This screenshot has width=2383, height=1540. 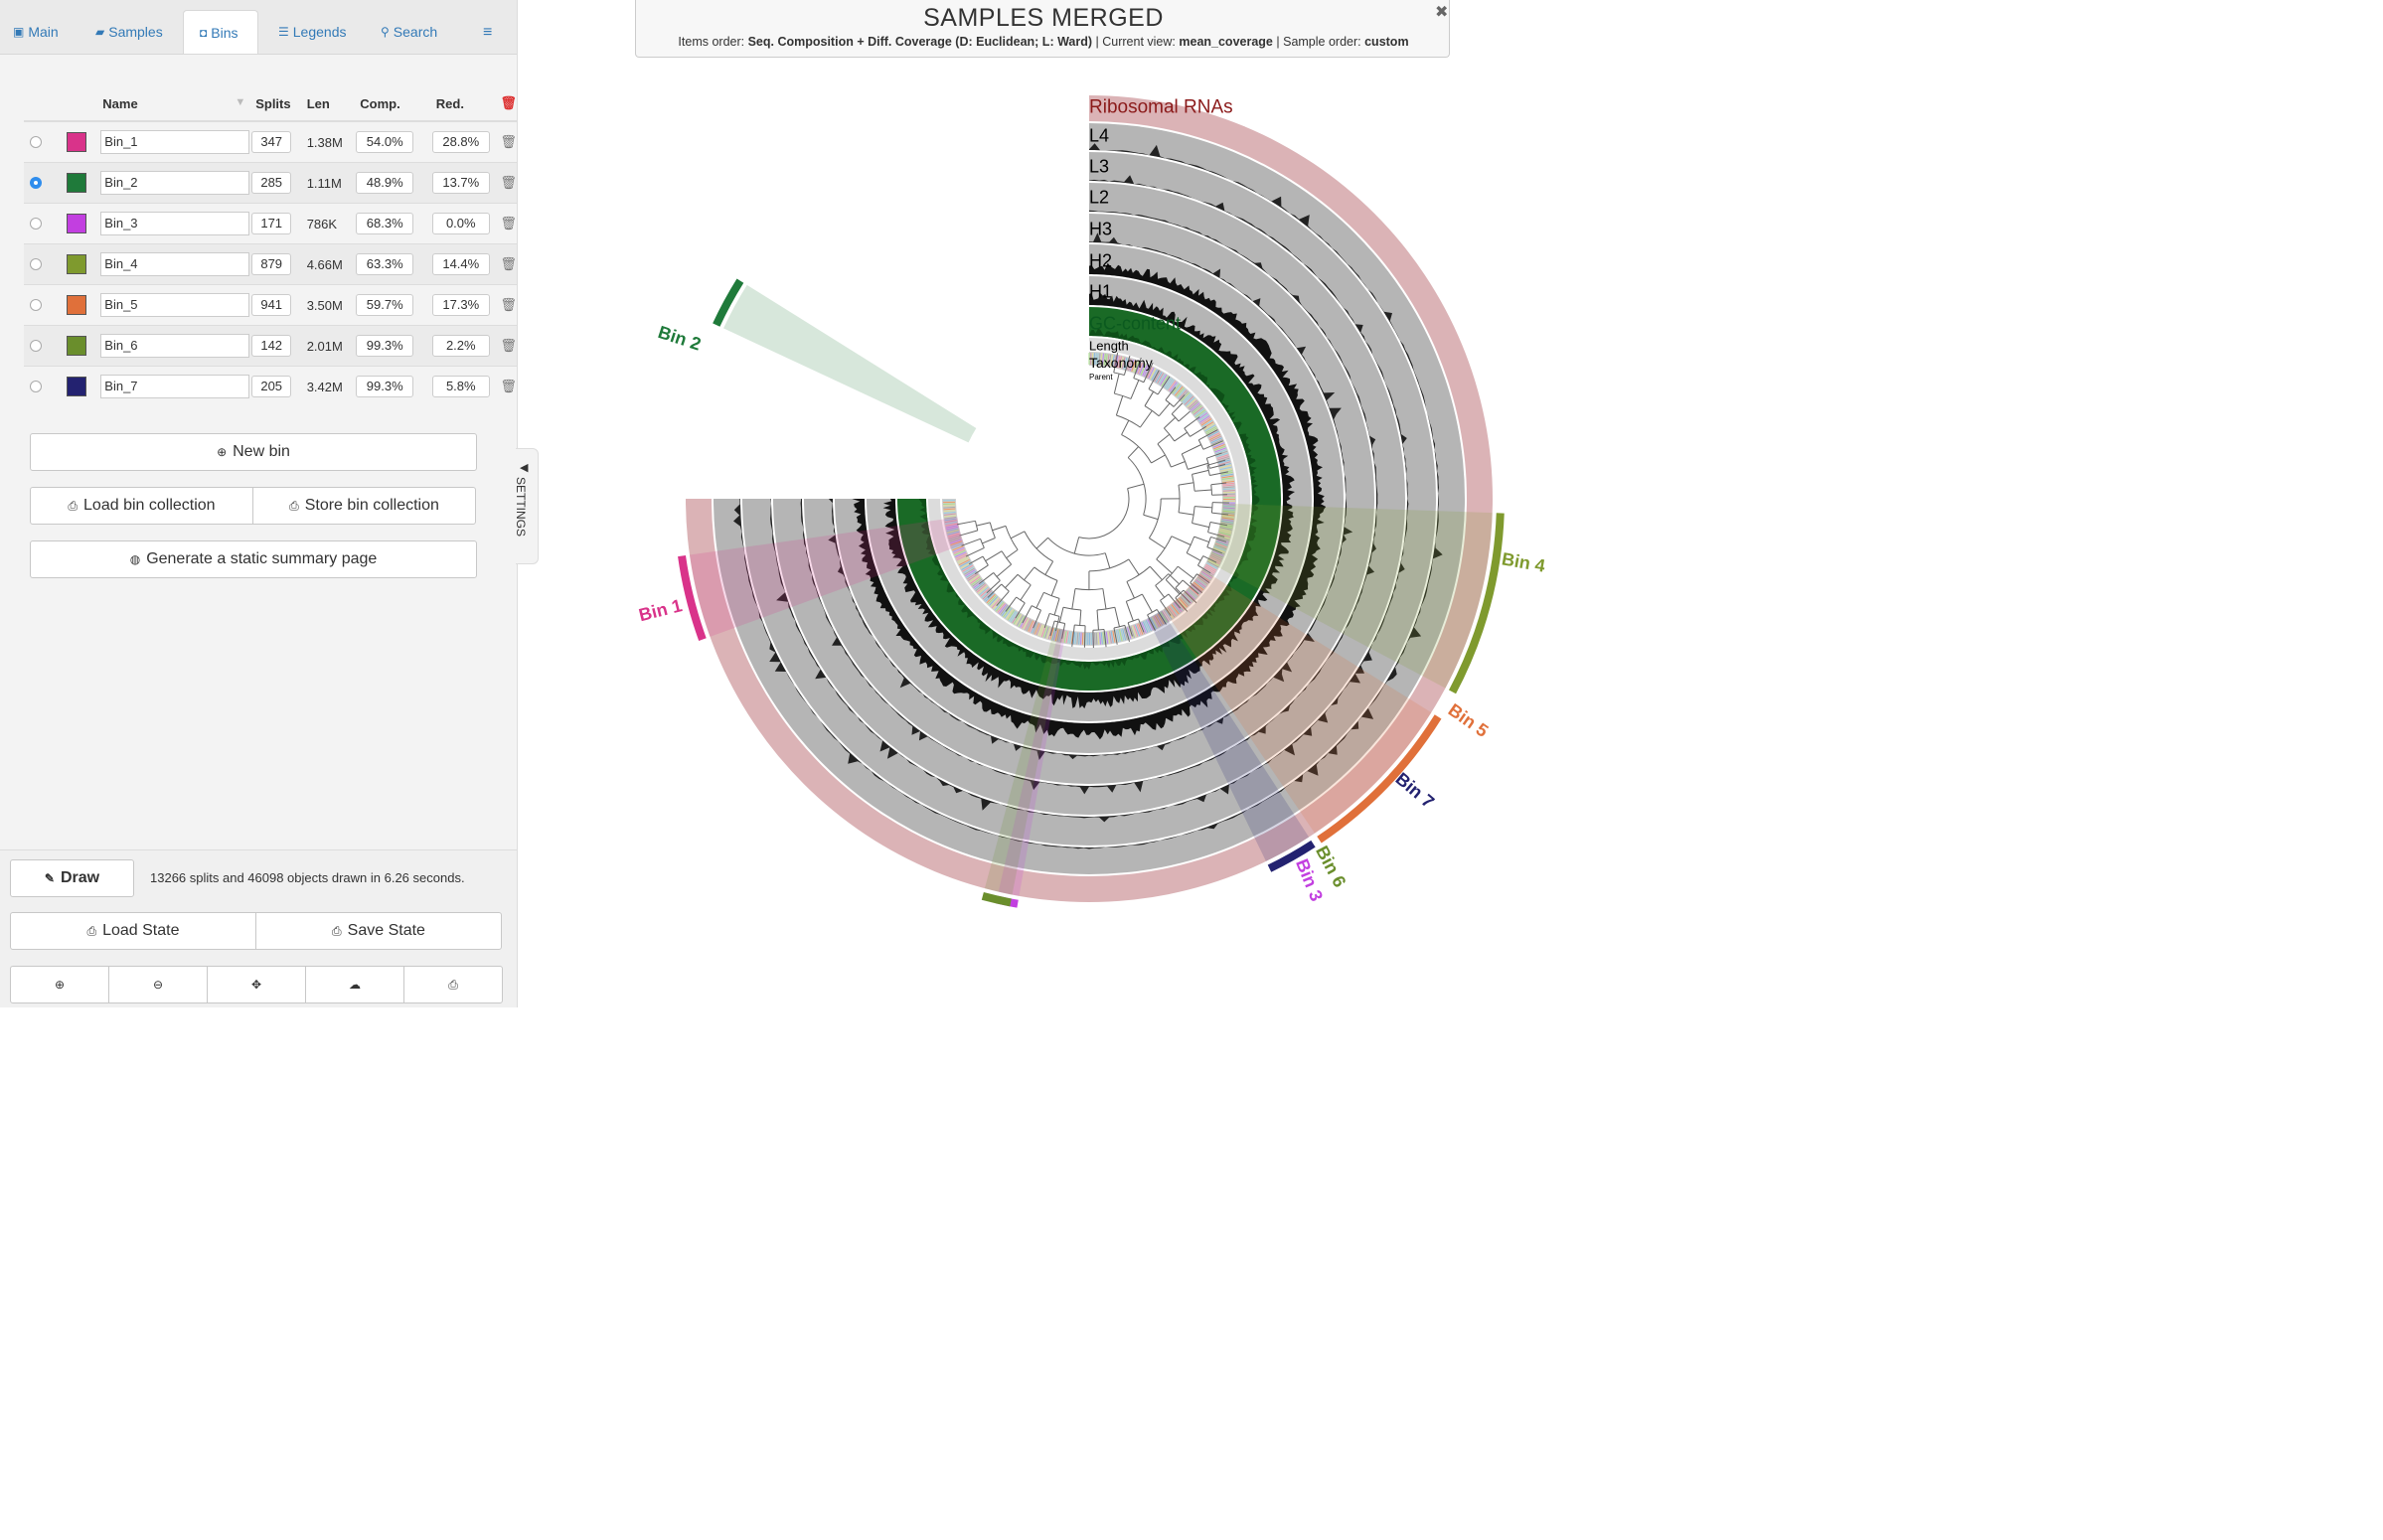 What do you see at coordinates (175, 183) in the screenshot?
I see `bin-name-input: Bin_2` at bounding box center [175, 183].